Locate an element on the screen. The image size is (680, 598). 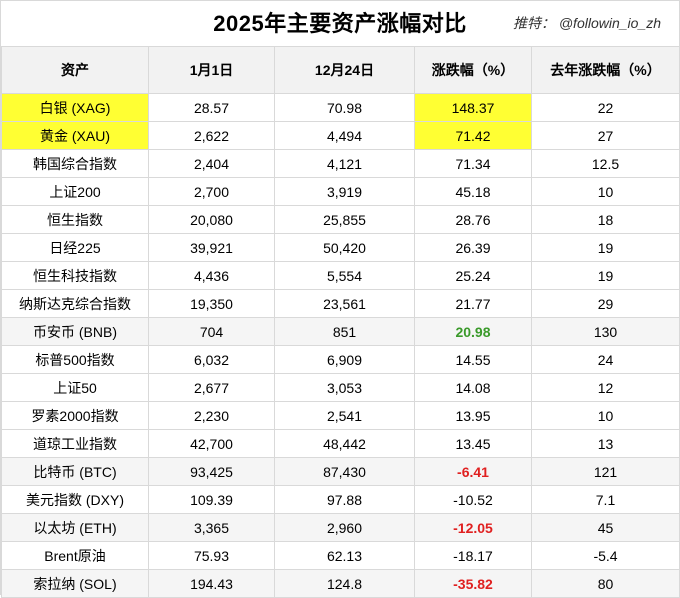
last-year-cell: 13 is located at coordinates (605, 443).